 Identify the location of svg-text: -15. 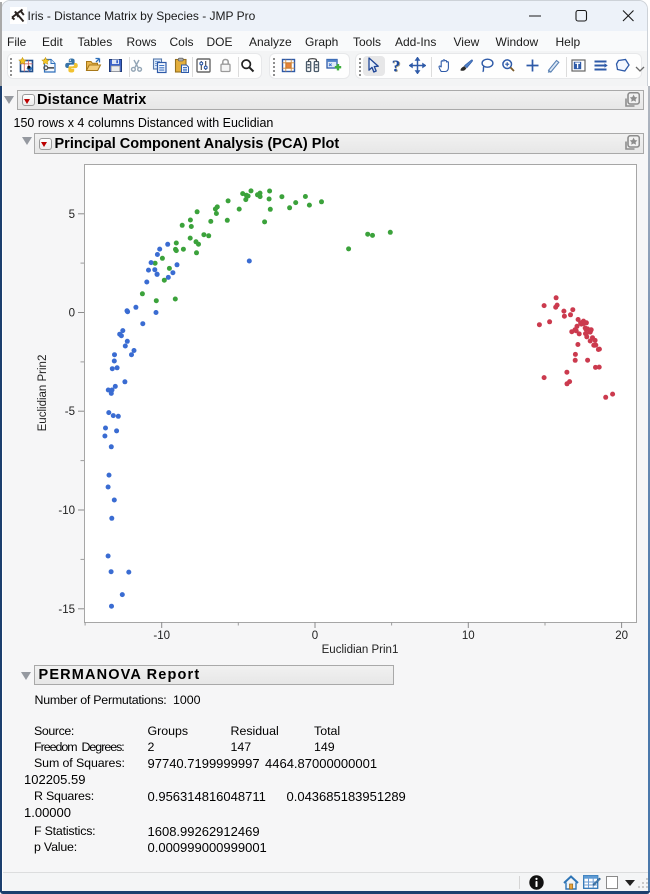
(66, 610).